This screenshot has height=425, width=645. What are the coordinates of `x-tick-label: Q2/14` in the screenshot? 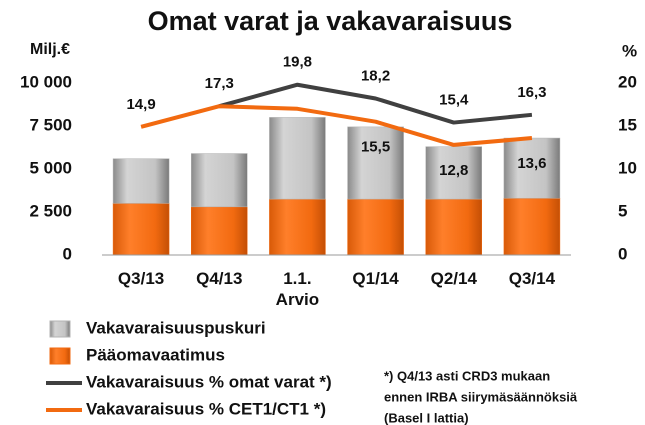 It's located at (453, 278).